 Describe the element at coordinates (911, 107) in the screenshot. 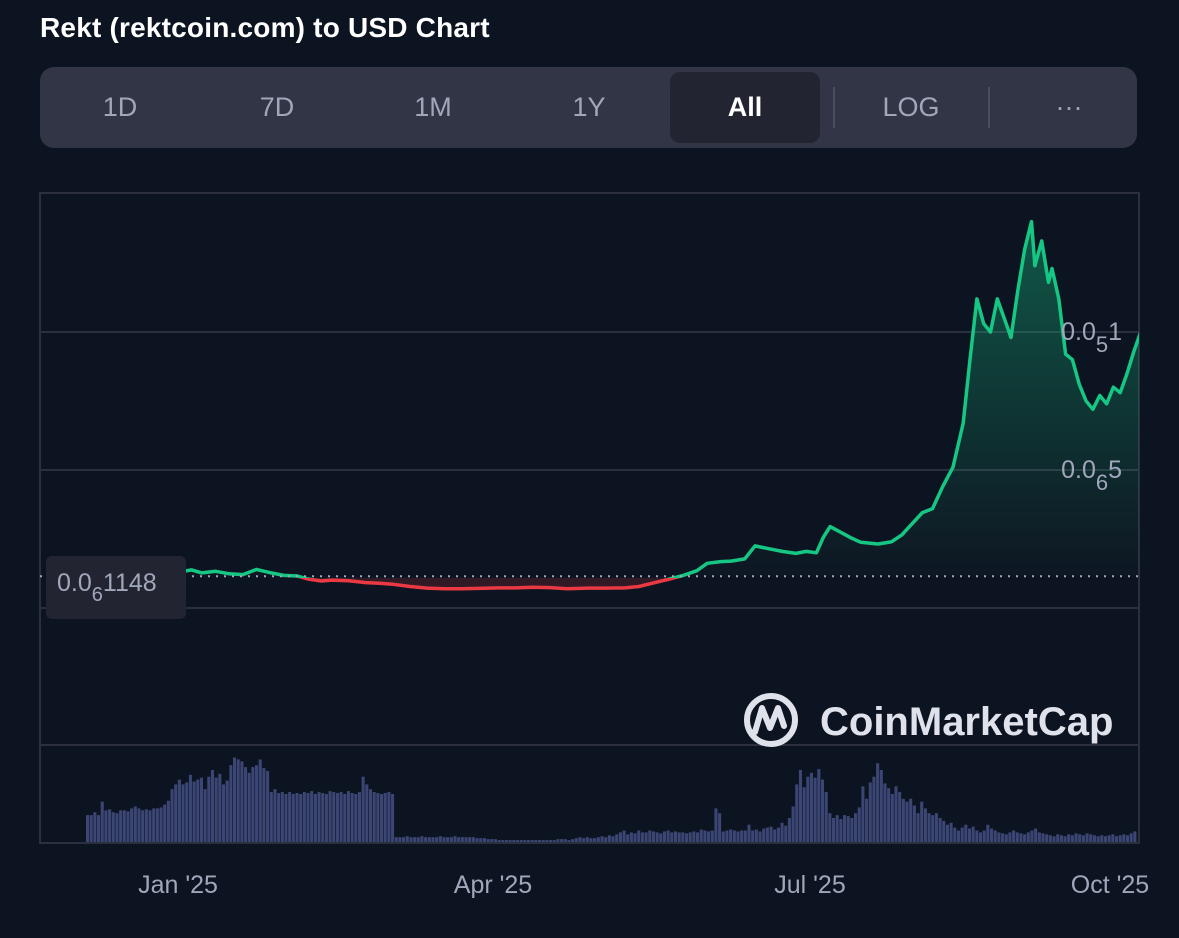

I see `tab-log: LOG` at that location.